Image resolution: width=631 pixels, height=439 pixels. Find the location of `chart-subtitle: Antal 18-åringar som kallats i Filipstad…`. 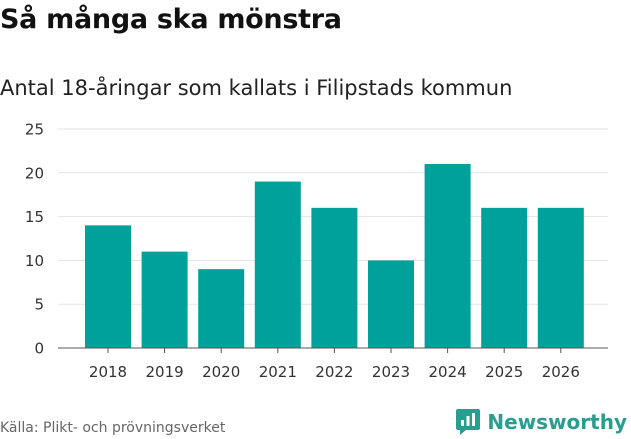

chart-subtitle: Antal 18-åringar som kallats i Filipstad… is located at coordinates (256, 88).